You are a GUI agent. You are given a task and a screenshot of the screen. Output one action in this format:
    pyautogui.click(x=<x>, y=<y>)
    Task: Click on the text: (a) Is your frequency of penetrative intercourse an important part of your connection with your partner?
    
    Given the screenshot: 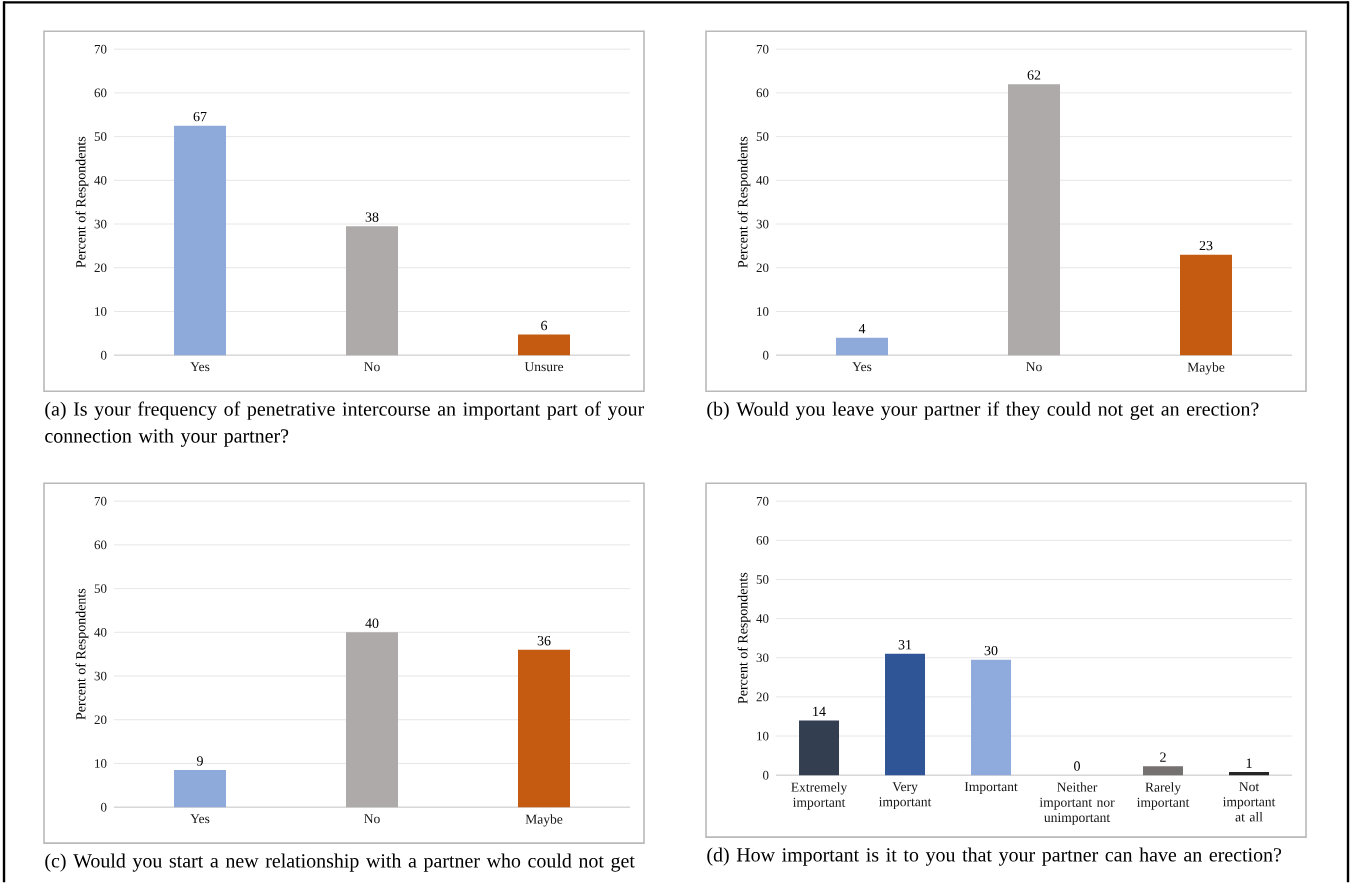 What is the action you would take?
    pyautogui.click(x=345, y=424)
    